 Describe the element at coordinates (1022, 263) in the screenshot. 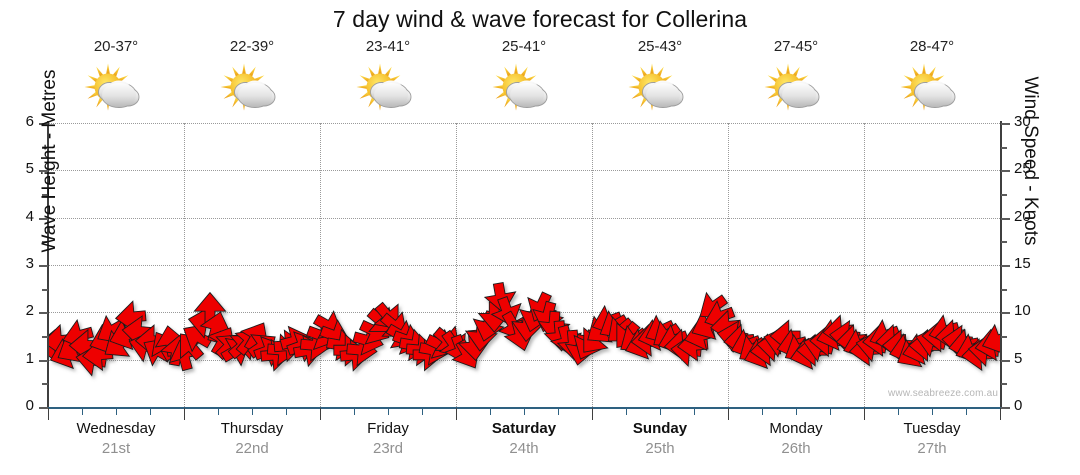

I see `right-axis-tick-label: 15` at that location.